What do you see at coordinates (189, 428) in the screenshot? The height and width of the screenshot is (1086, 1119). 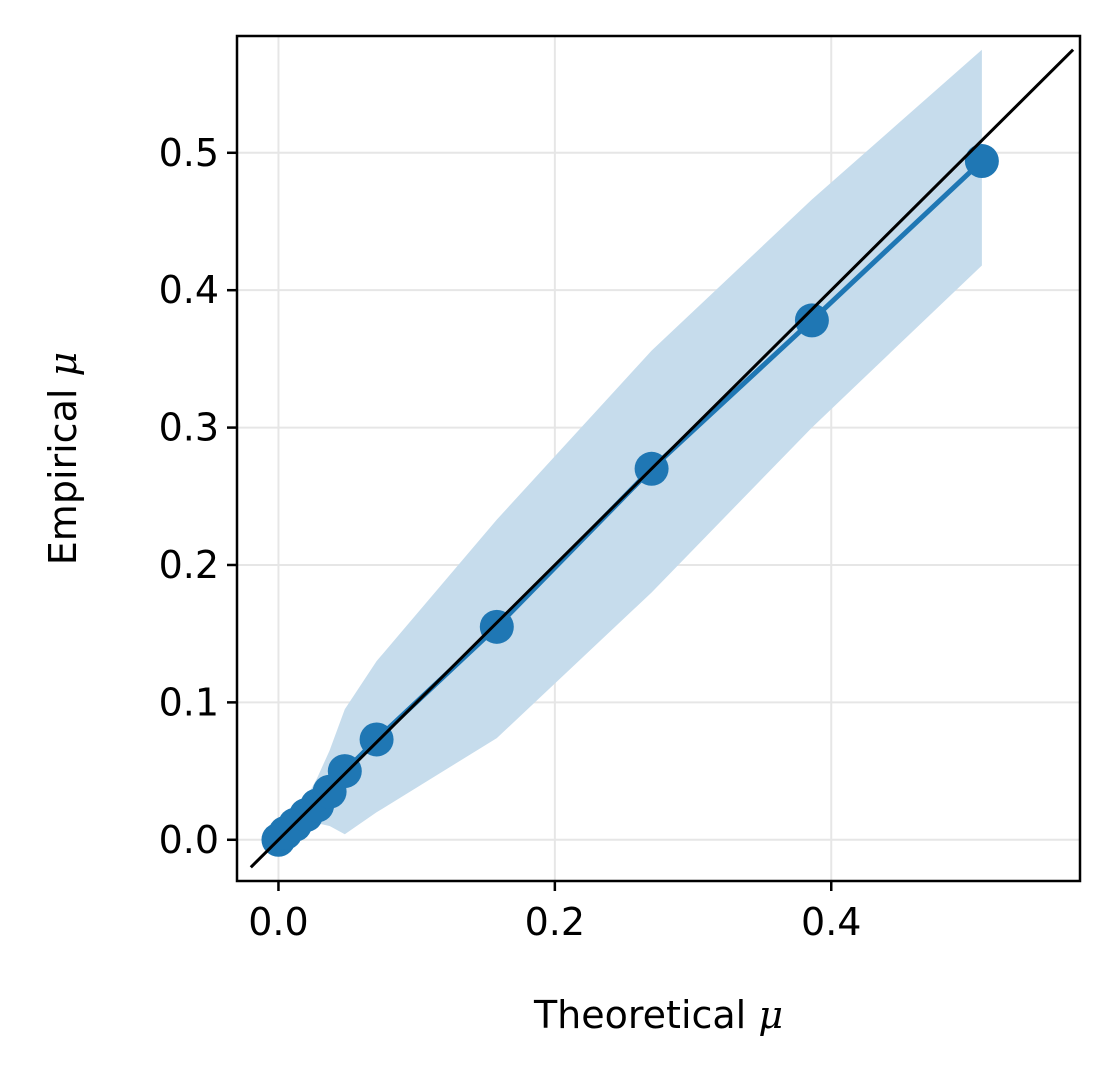 I see `y-tick-label-3: 0.3` at bounding box center [189, 428].